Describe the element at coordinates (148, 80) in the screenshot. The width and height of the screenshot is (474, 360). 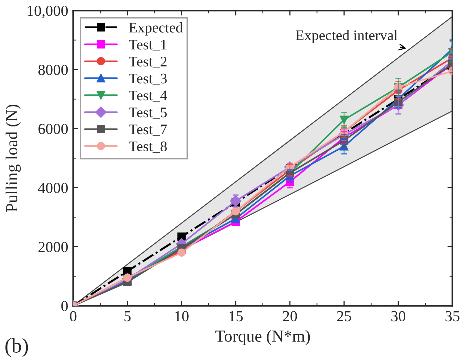
I see `legend-label: Test_3` at that location.